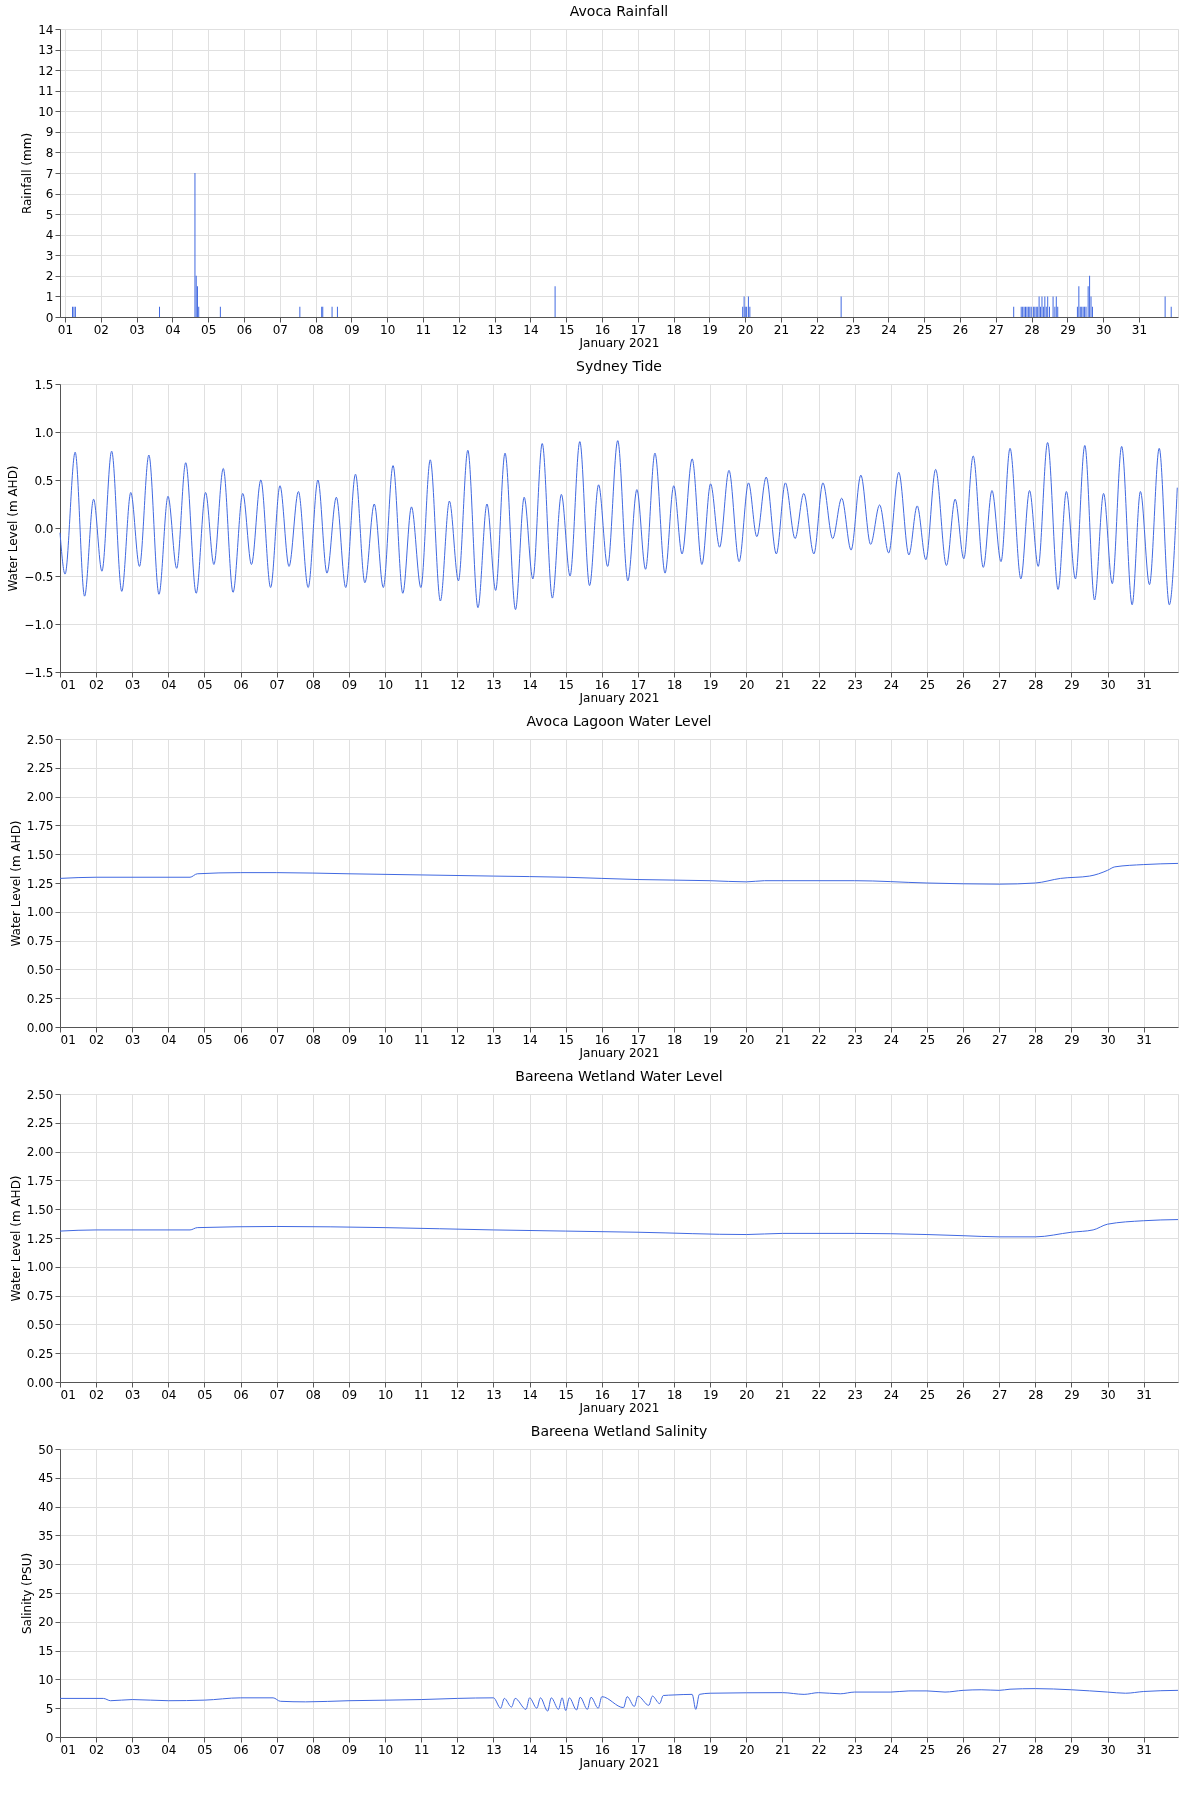  I want to click on y-tick-label: 0.50, so click(40, 969).